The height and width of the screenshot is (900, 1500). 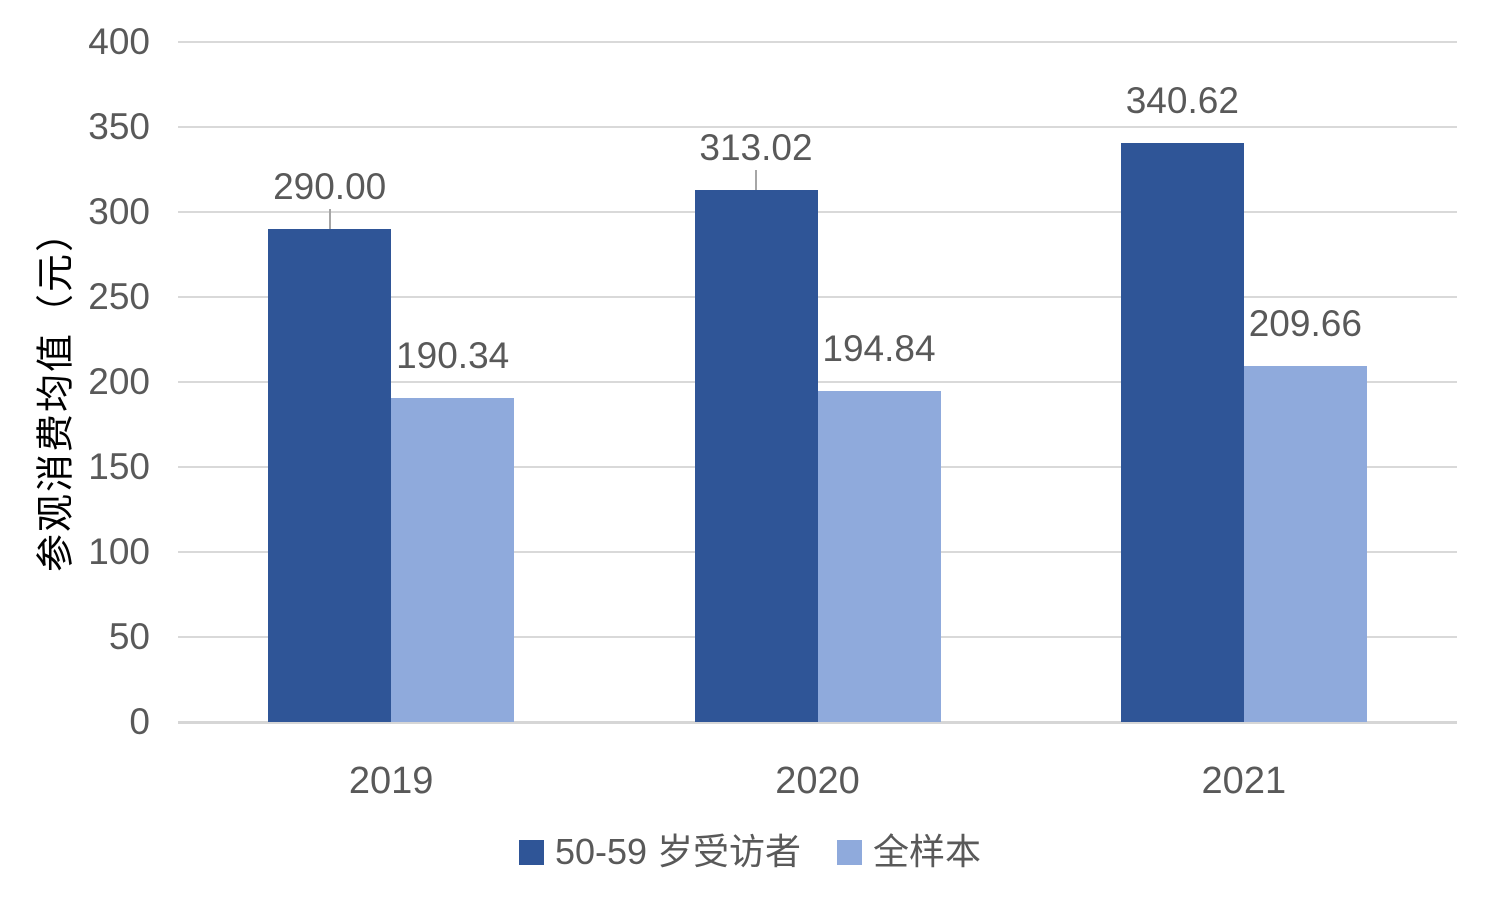 I want to click on bar-series2-2020, so click(x=879, y=556).